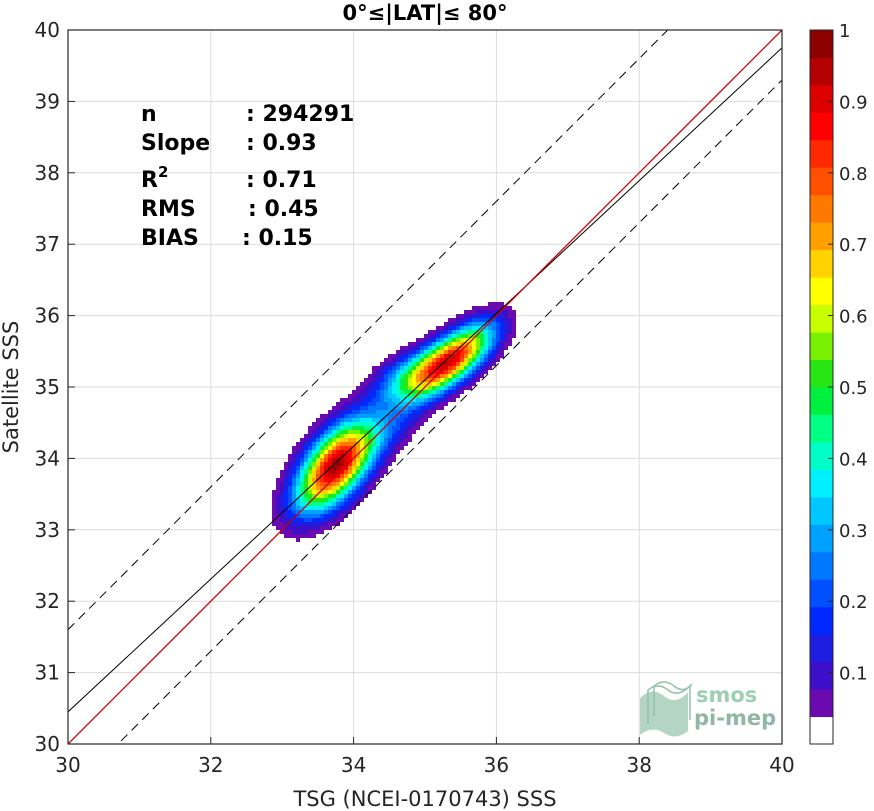 Image resolution: width=874 pixels, height=811 pixels. I want to click on y-axis-label: Satellite SSS, so click(11, 387).